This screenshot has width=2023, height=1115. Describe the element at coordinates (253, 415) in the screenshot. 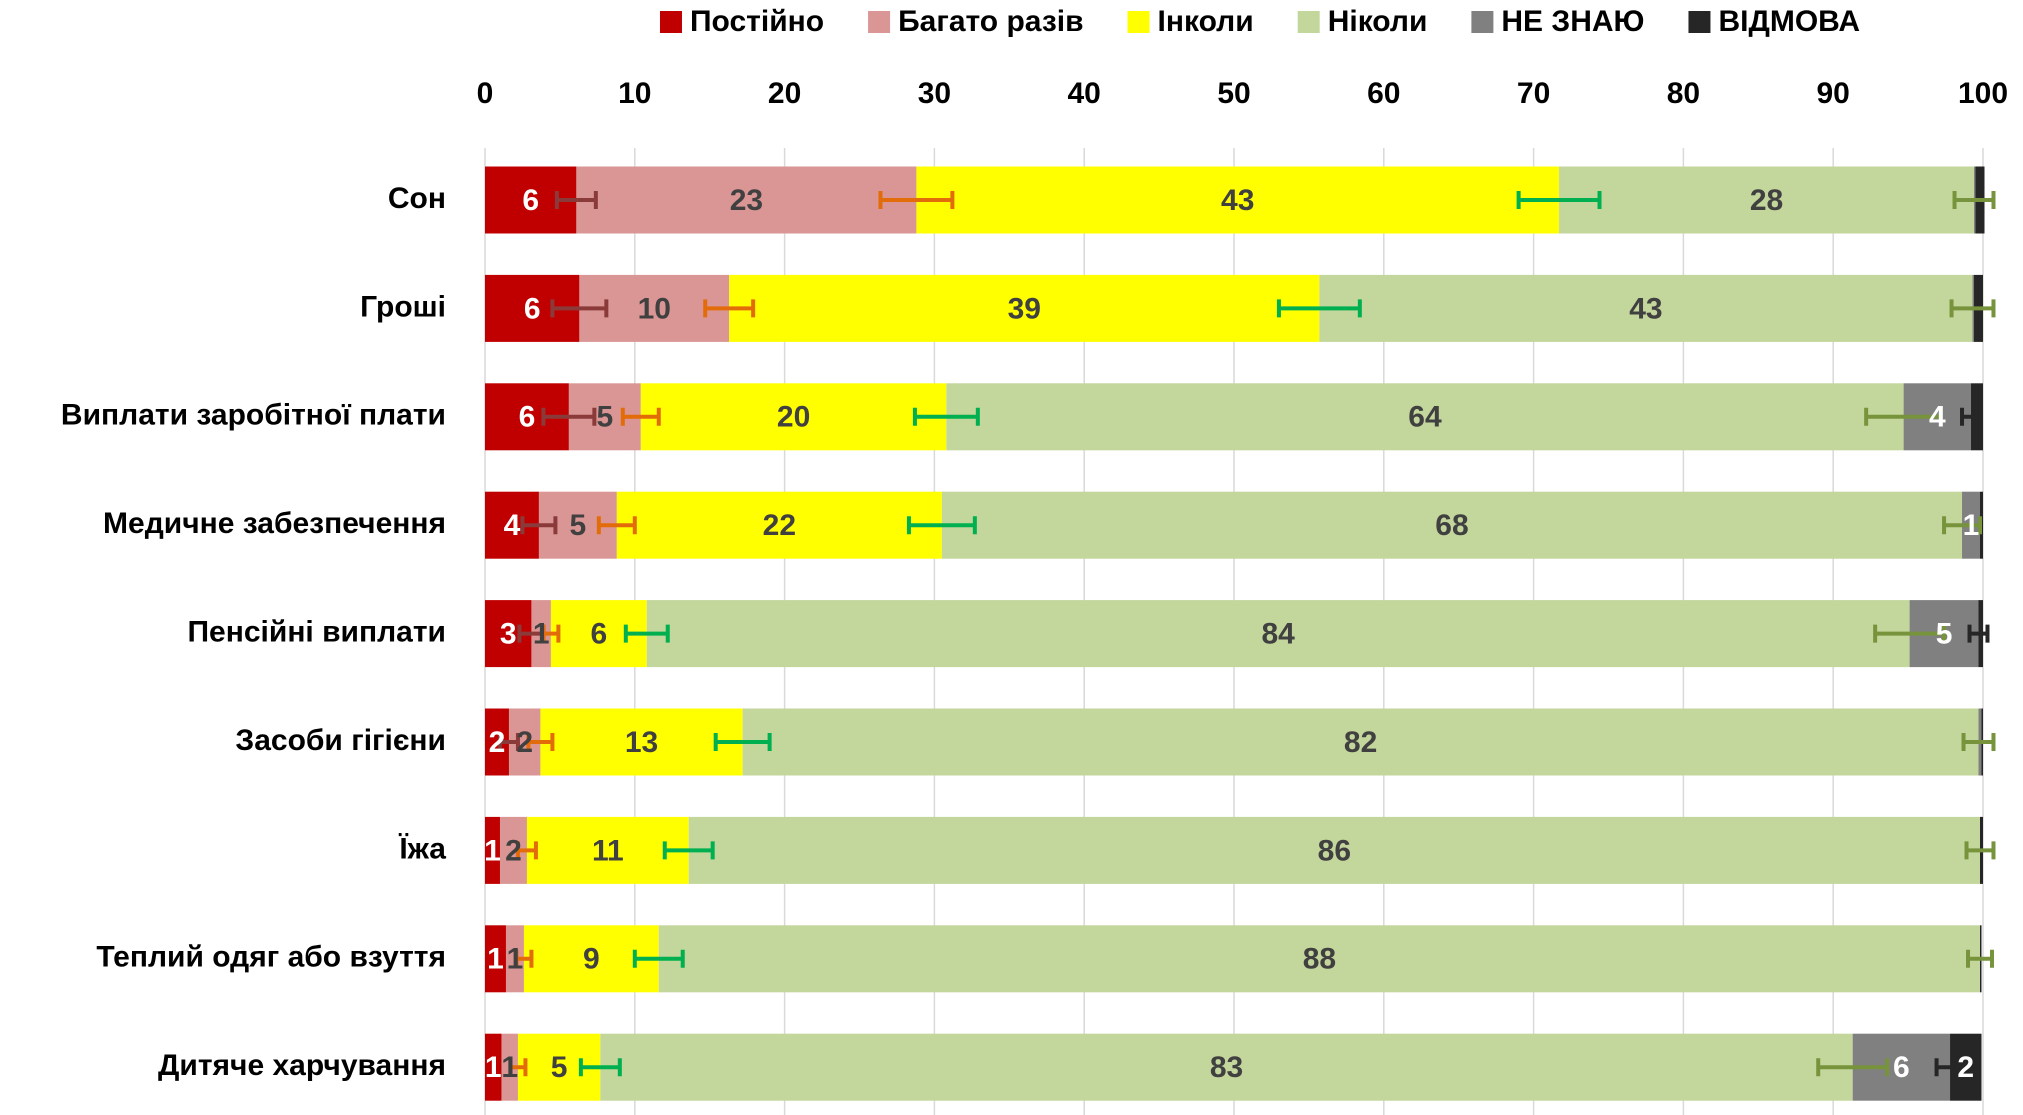

I see `y-tick-label: Виплати заробітної плати` at that location.